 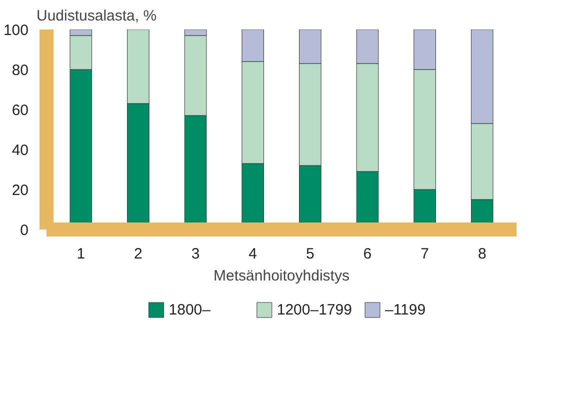 What do you see at coordinates (20, 110) in the screenshot?
I see `y-tick-label: 60` at bounding box center [20, 110].